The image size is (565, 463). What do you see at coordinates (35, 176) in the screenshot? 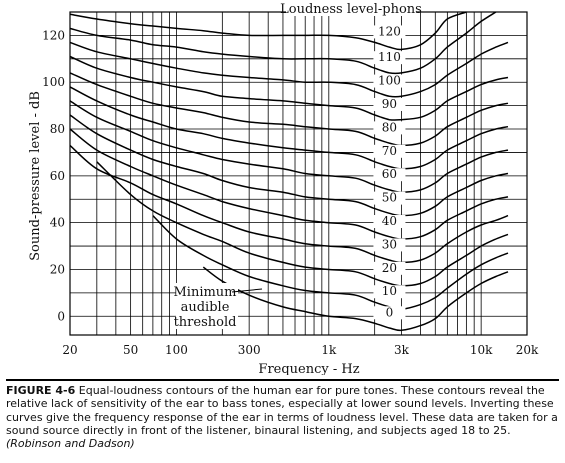
I see `y-axis-title: Sound-pressure level - dB` at bounding box center [35, 176].